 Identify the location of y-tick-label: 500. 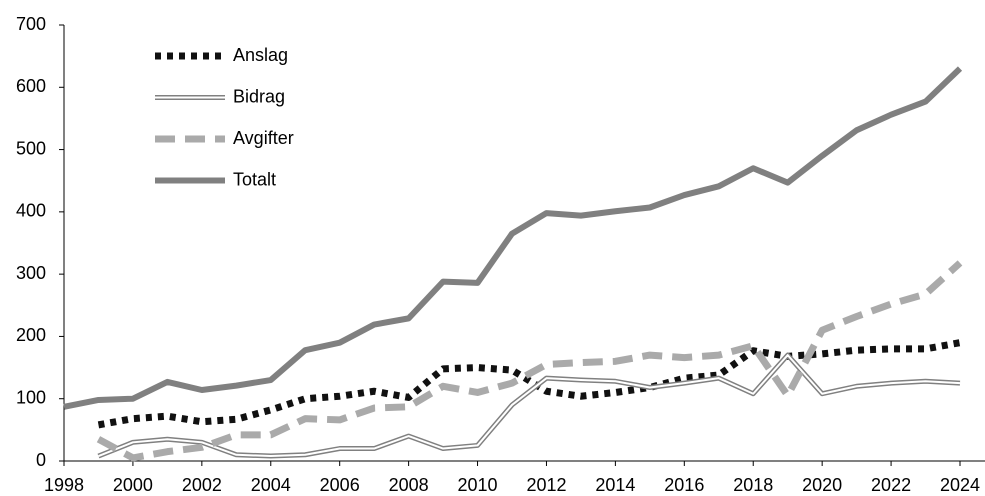
(31, 148).